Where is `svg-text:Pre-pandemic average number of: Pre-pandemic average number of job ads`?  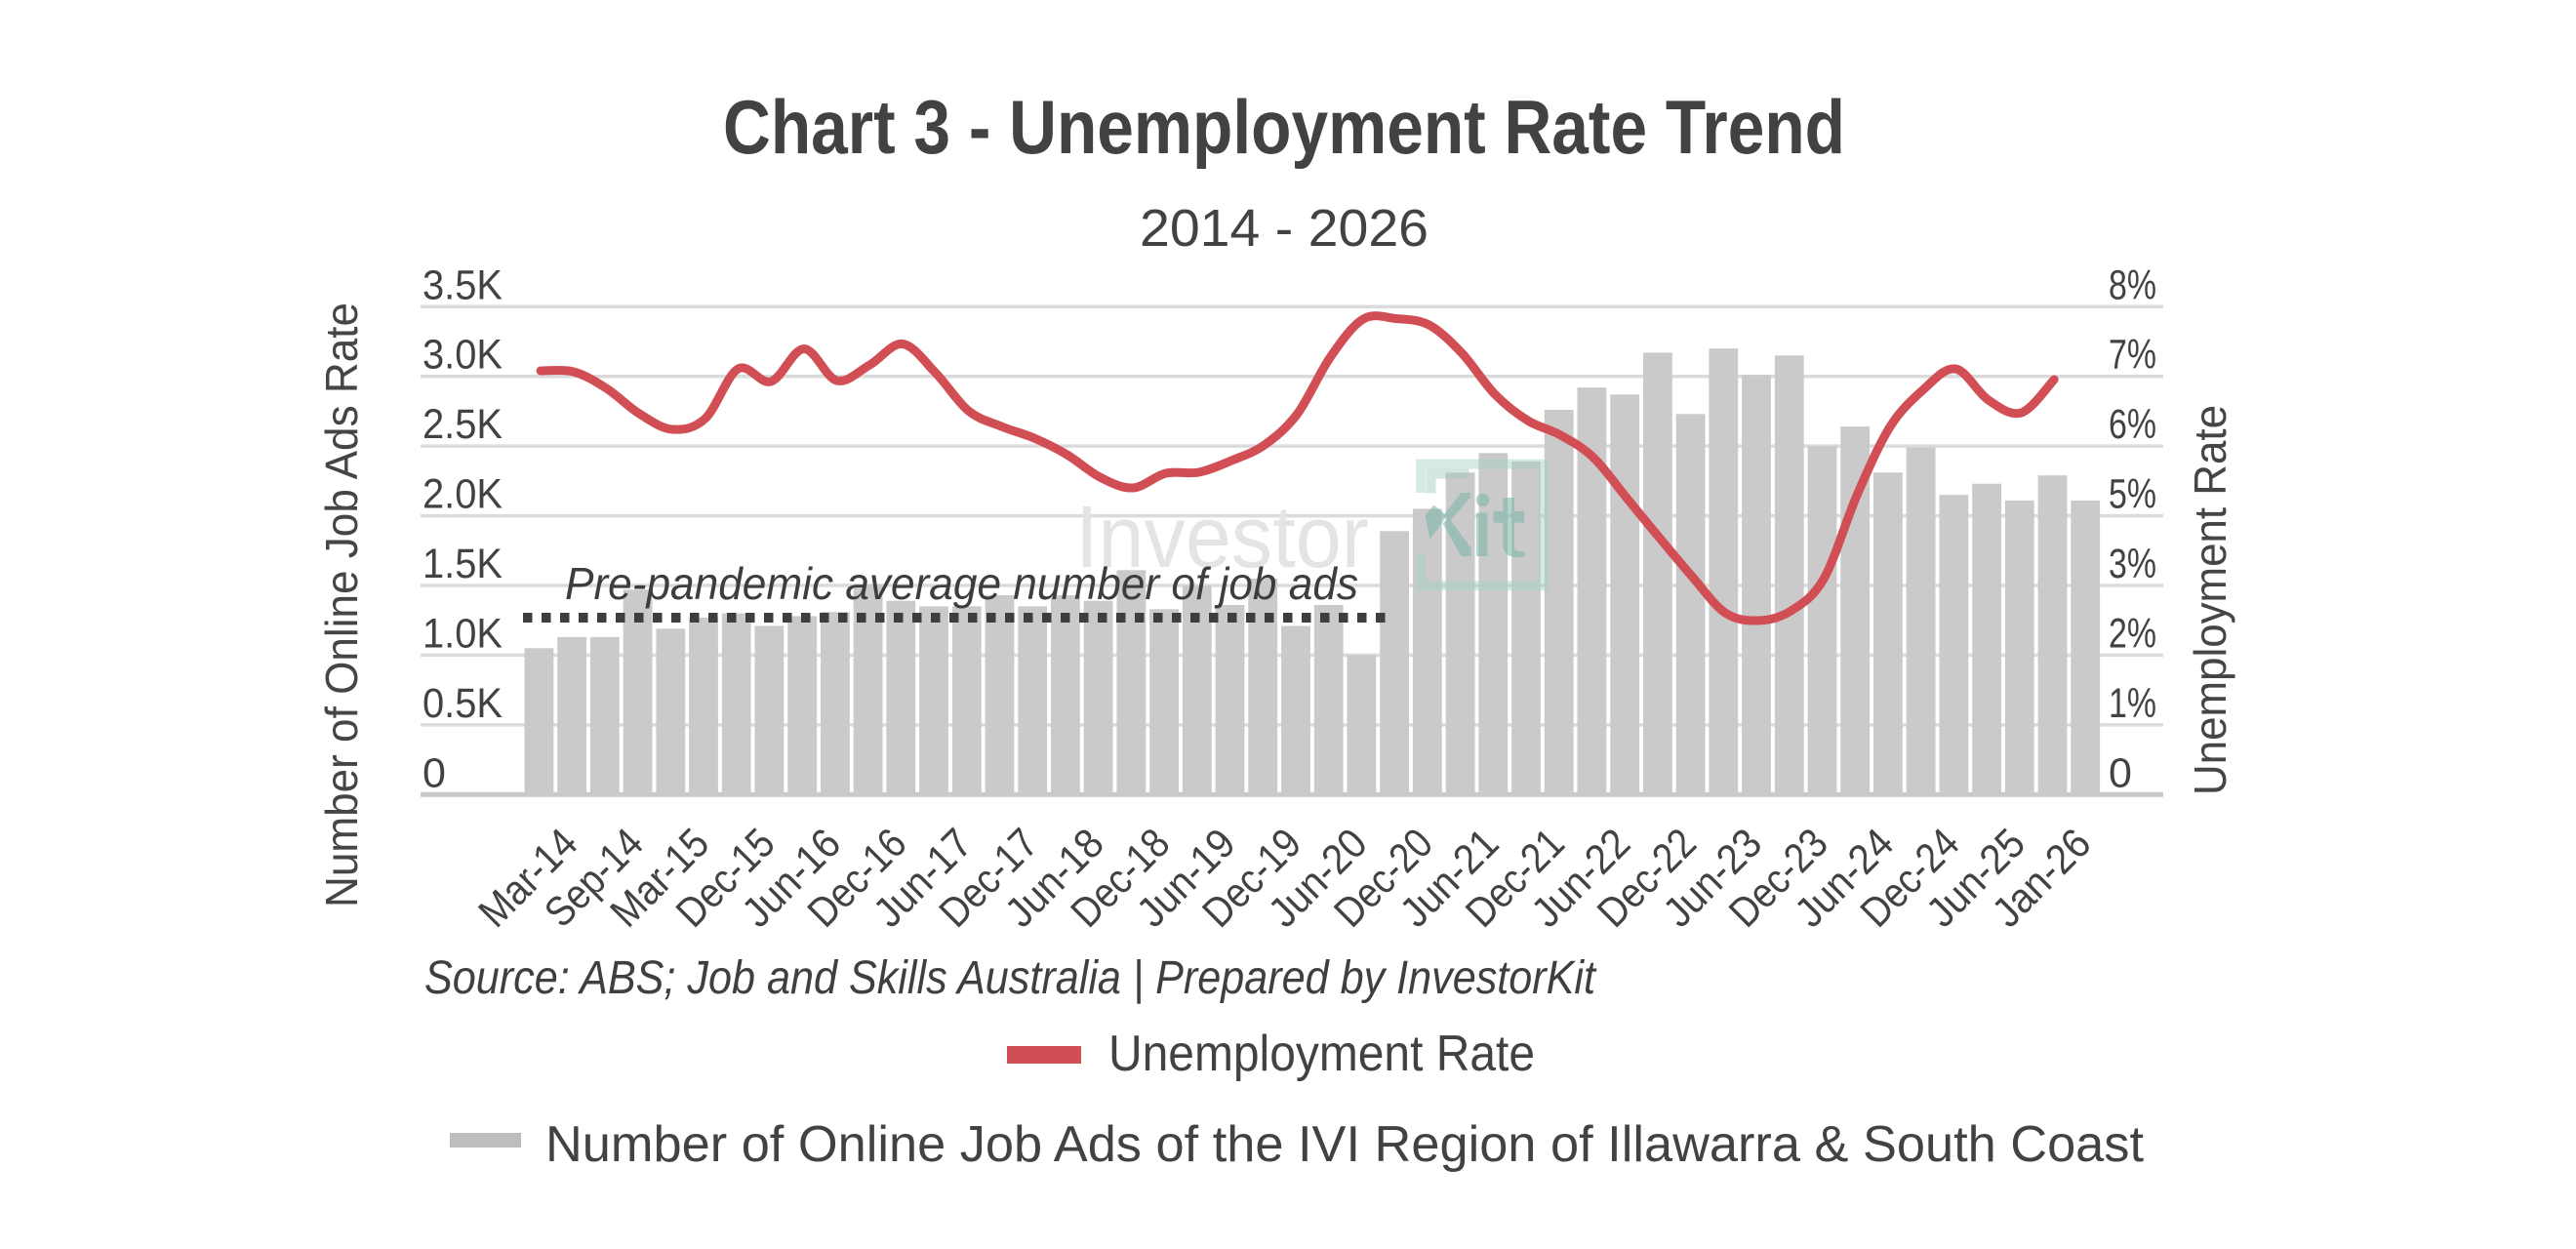
svg-text:Pre-pandemic average number of: Pre-pandemic average number of job ads is located at coordinates (961, 583).